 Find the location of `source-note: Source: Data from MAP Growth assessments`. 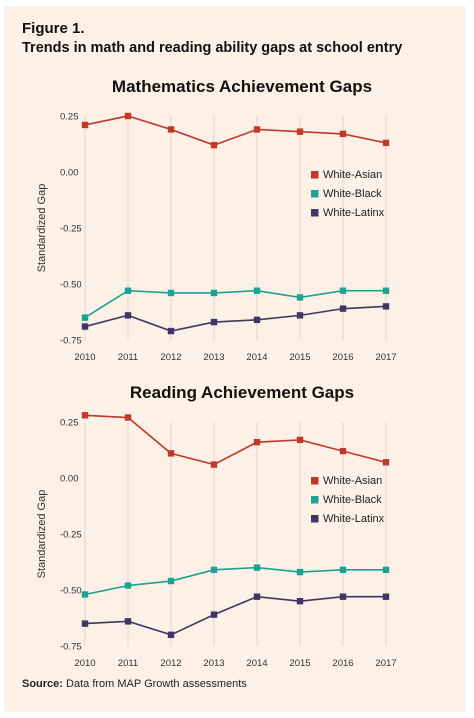

source-note: Source: Data from MAP Growth assessments is located at coordinates (134, 684).